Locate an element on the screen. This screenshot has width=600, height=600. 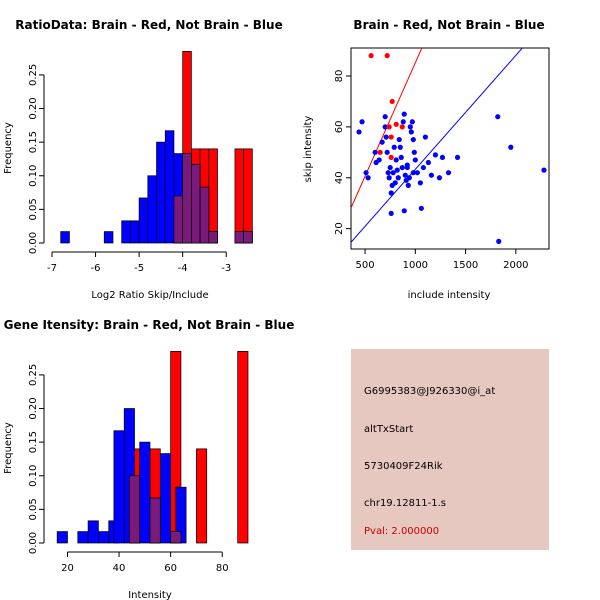
scatter-x-tick-label: 1000 is located at coordinates (415, 265).